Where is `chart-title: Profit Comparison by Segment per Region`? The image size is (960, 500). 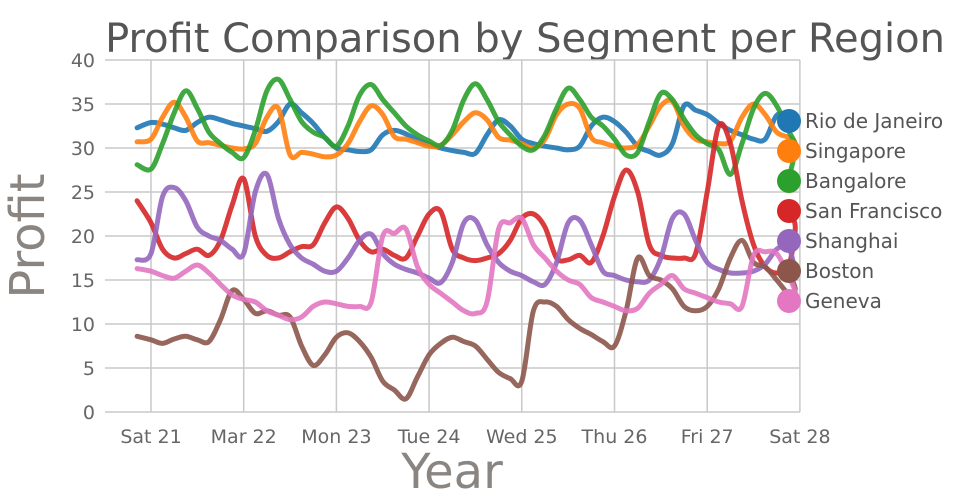 chart-title: Profit Comparison by Segment per Region is located at coordinates (525, 39).